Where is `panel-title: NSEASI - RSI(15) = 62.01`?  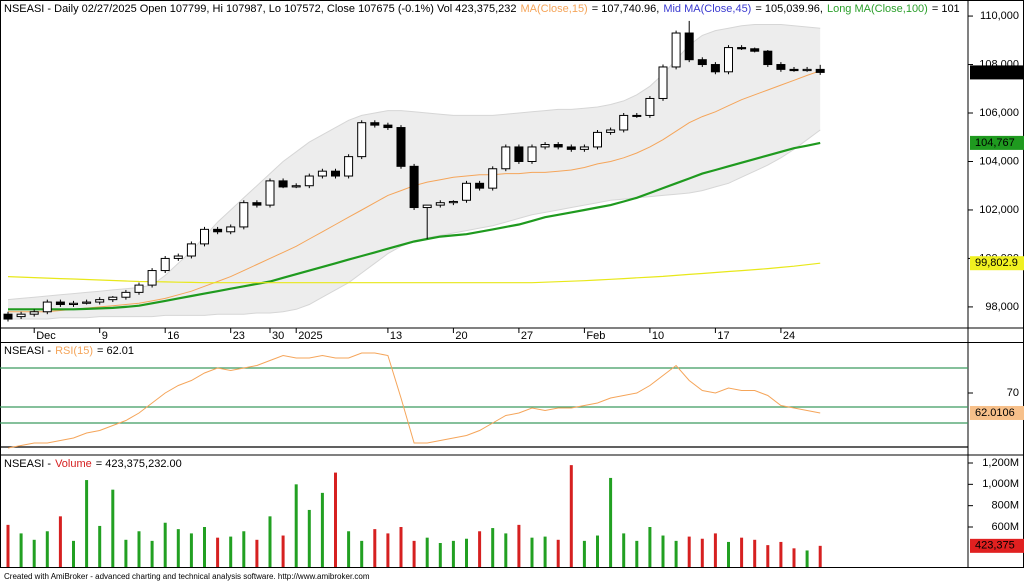
panel-title: NSEASI - RSI(15) = 62.01 is located at coordinates (69, 351).